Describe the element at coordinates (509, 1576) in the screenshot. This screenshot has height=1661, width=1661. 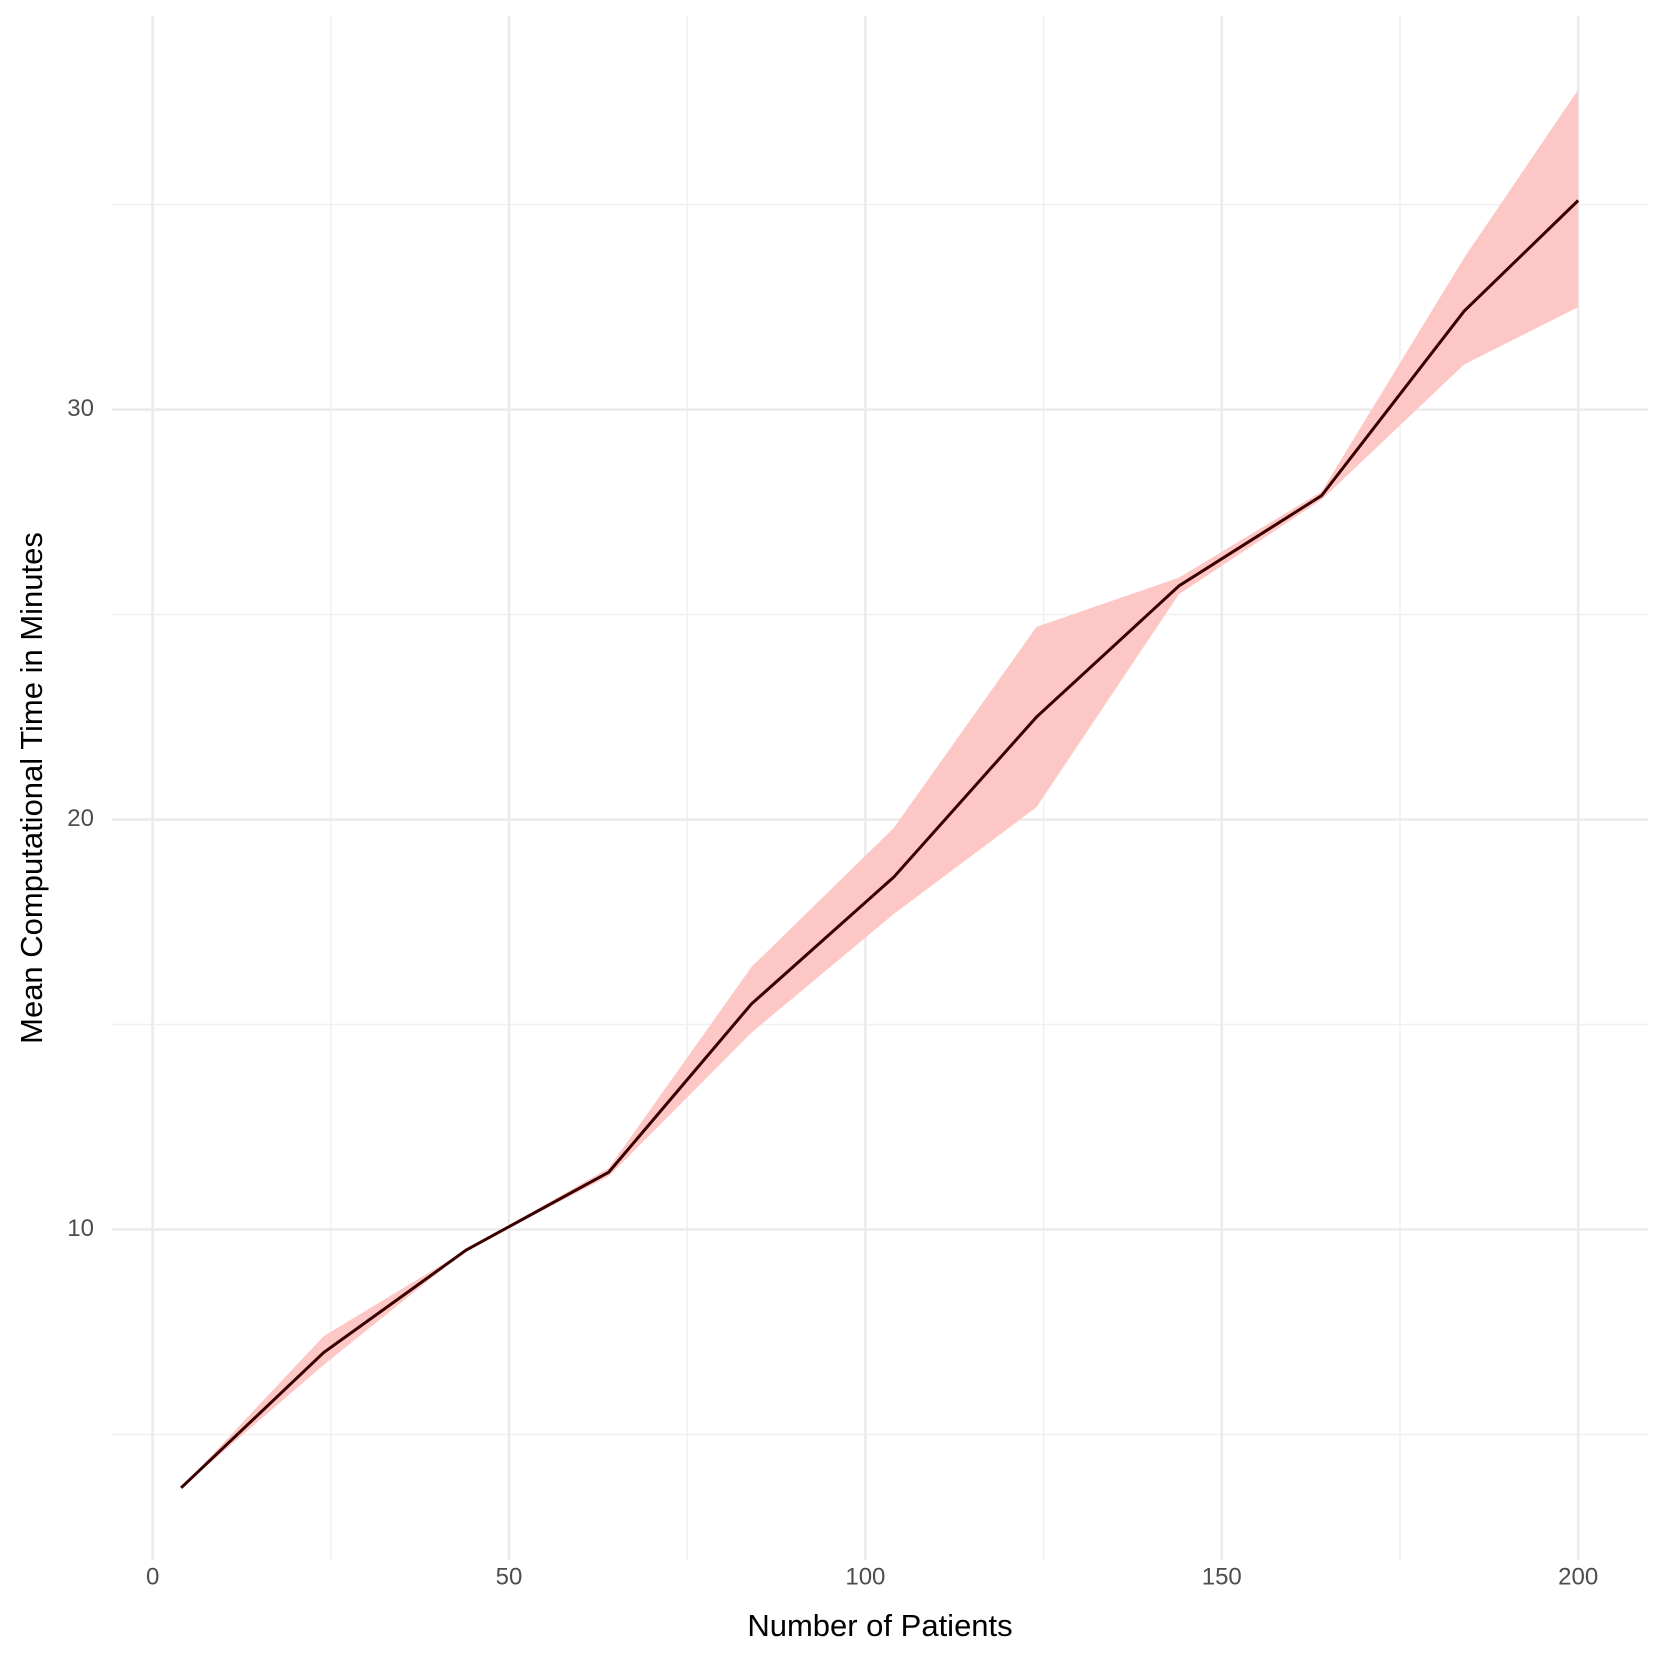
I see `x-tick-label: 50` at that location.